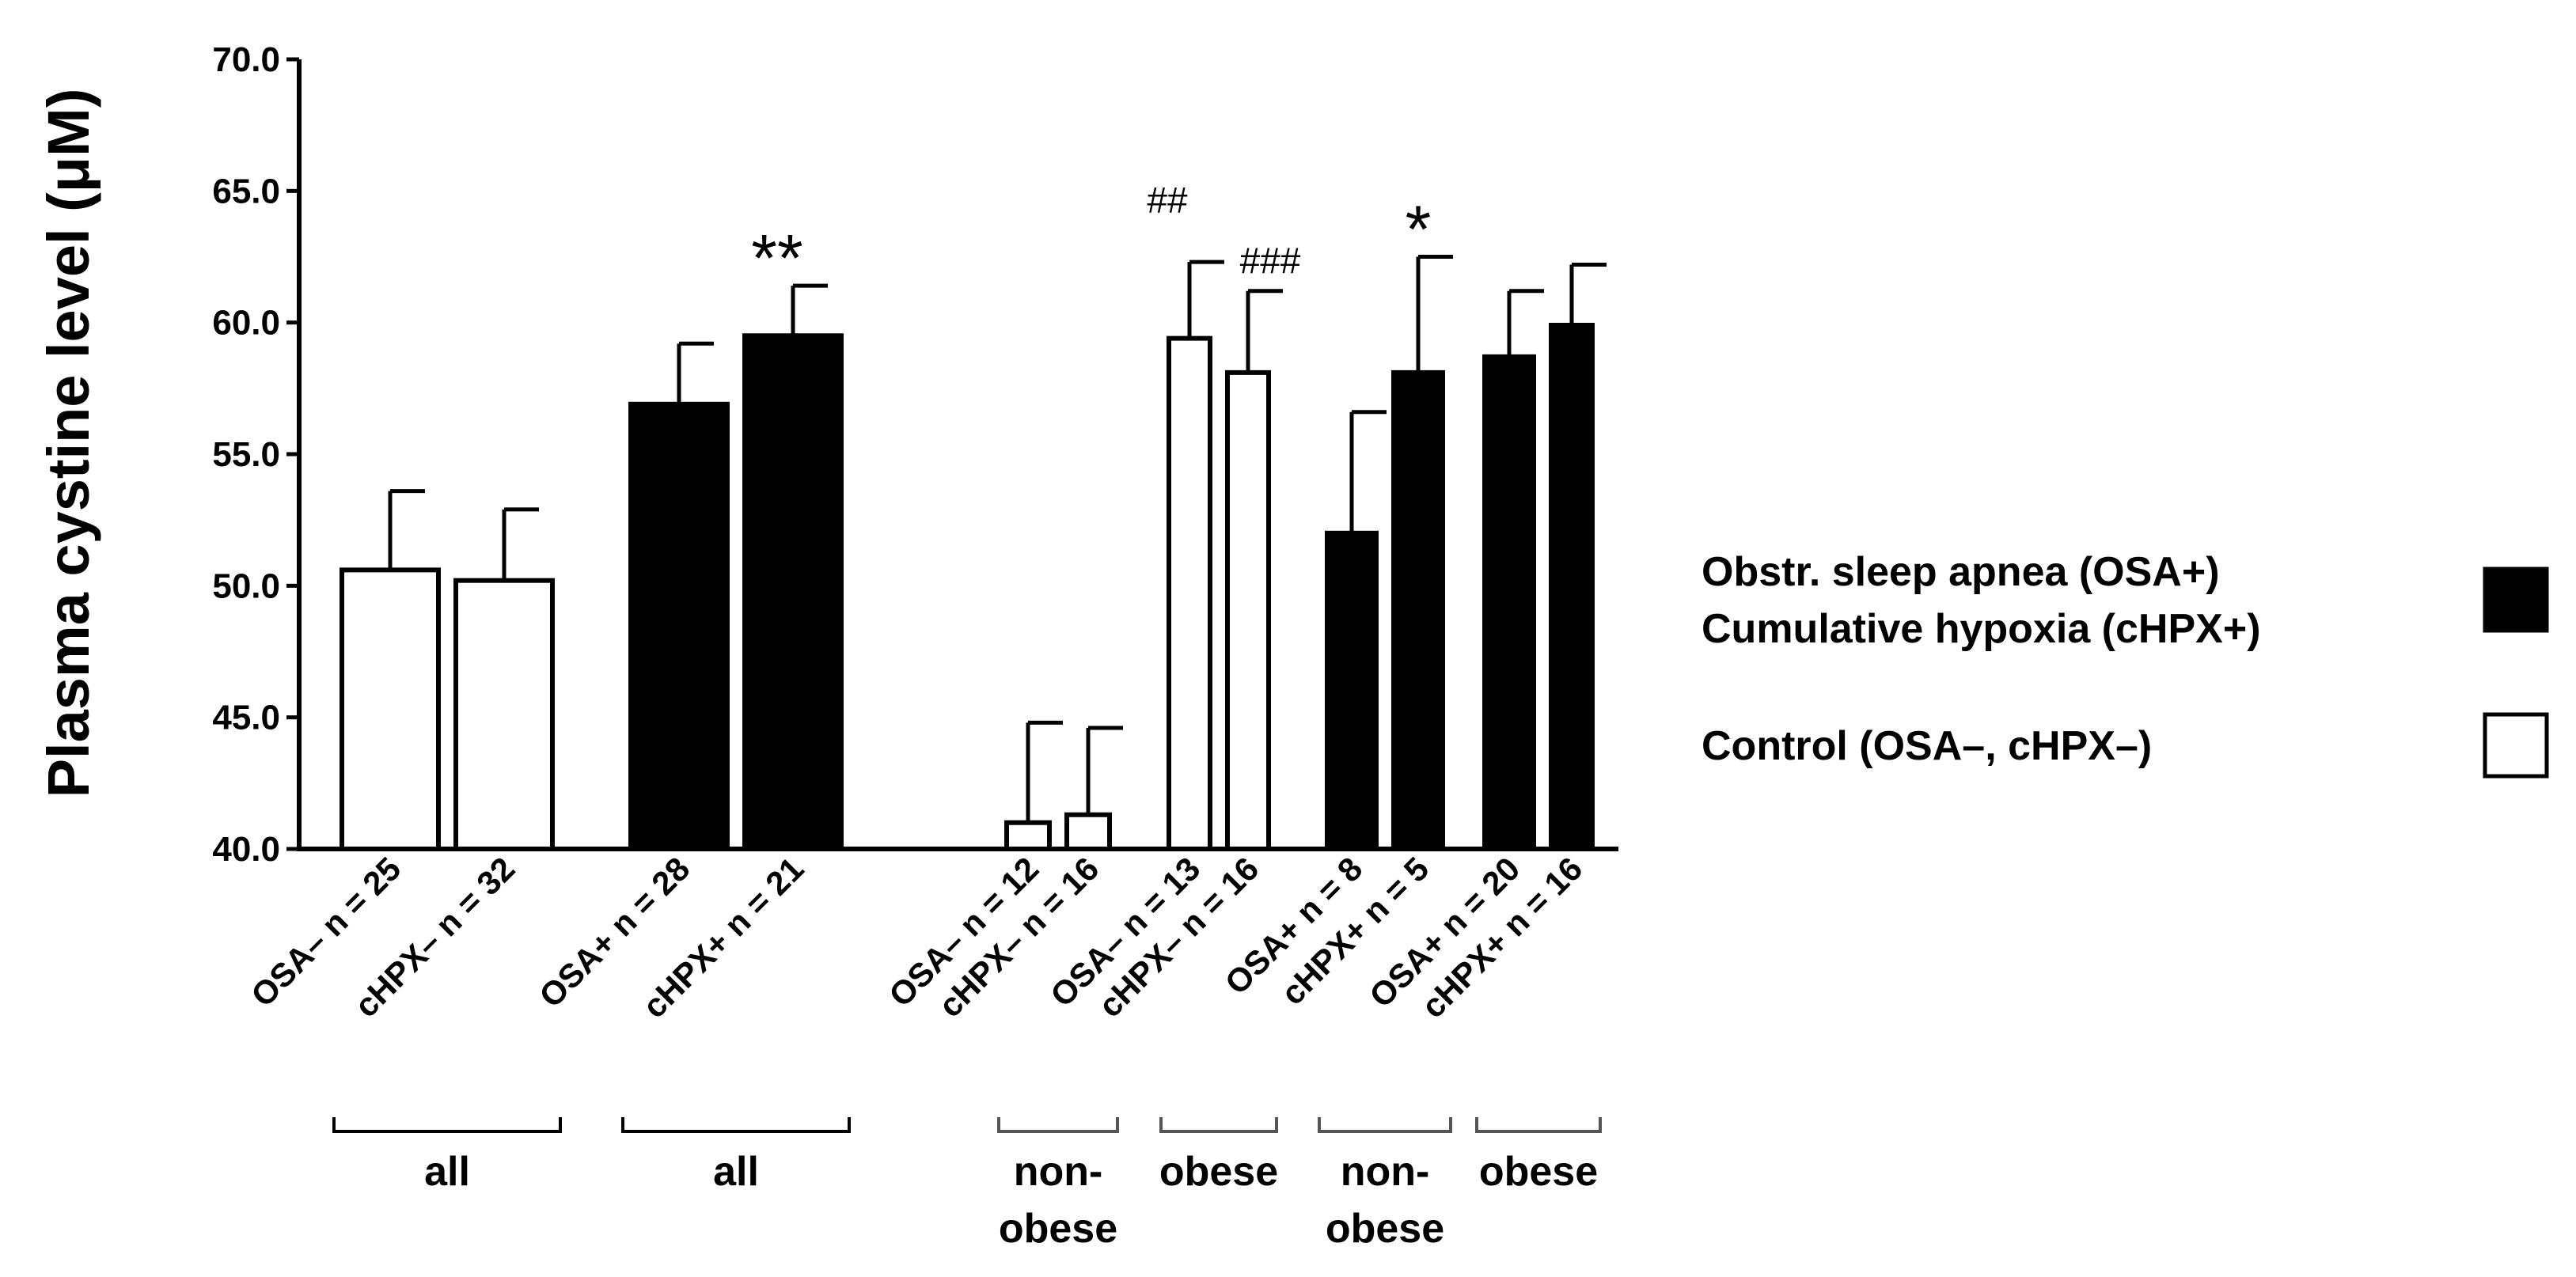  What do you see at coordinates (246, 191) in the screenshot?
I see `y-tick-label: 65.0` at bounding box center [246, 191].